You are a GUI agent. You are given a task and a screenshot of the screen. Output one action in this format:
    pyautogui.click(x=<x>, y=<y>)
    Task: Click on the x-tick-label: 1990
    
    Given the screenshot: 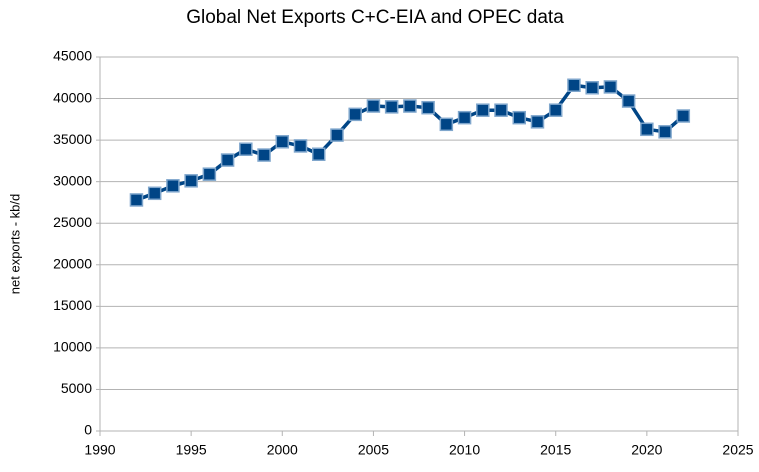 What is the action you would take?
    pyautogui.click(x=99, y=450)
    